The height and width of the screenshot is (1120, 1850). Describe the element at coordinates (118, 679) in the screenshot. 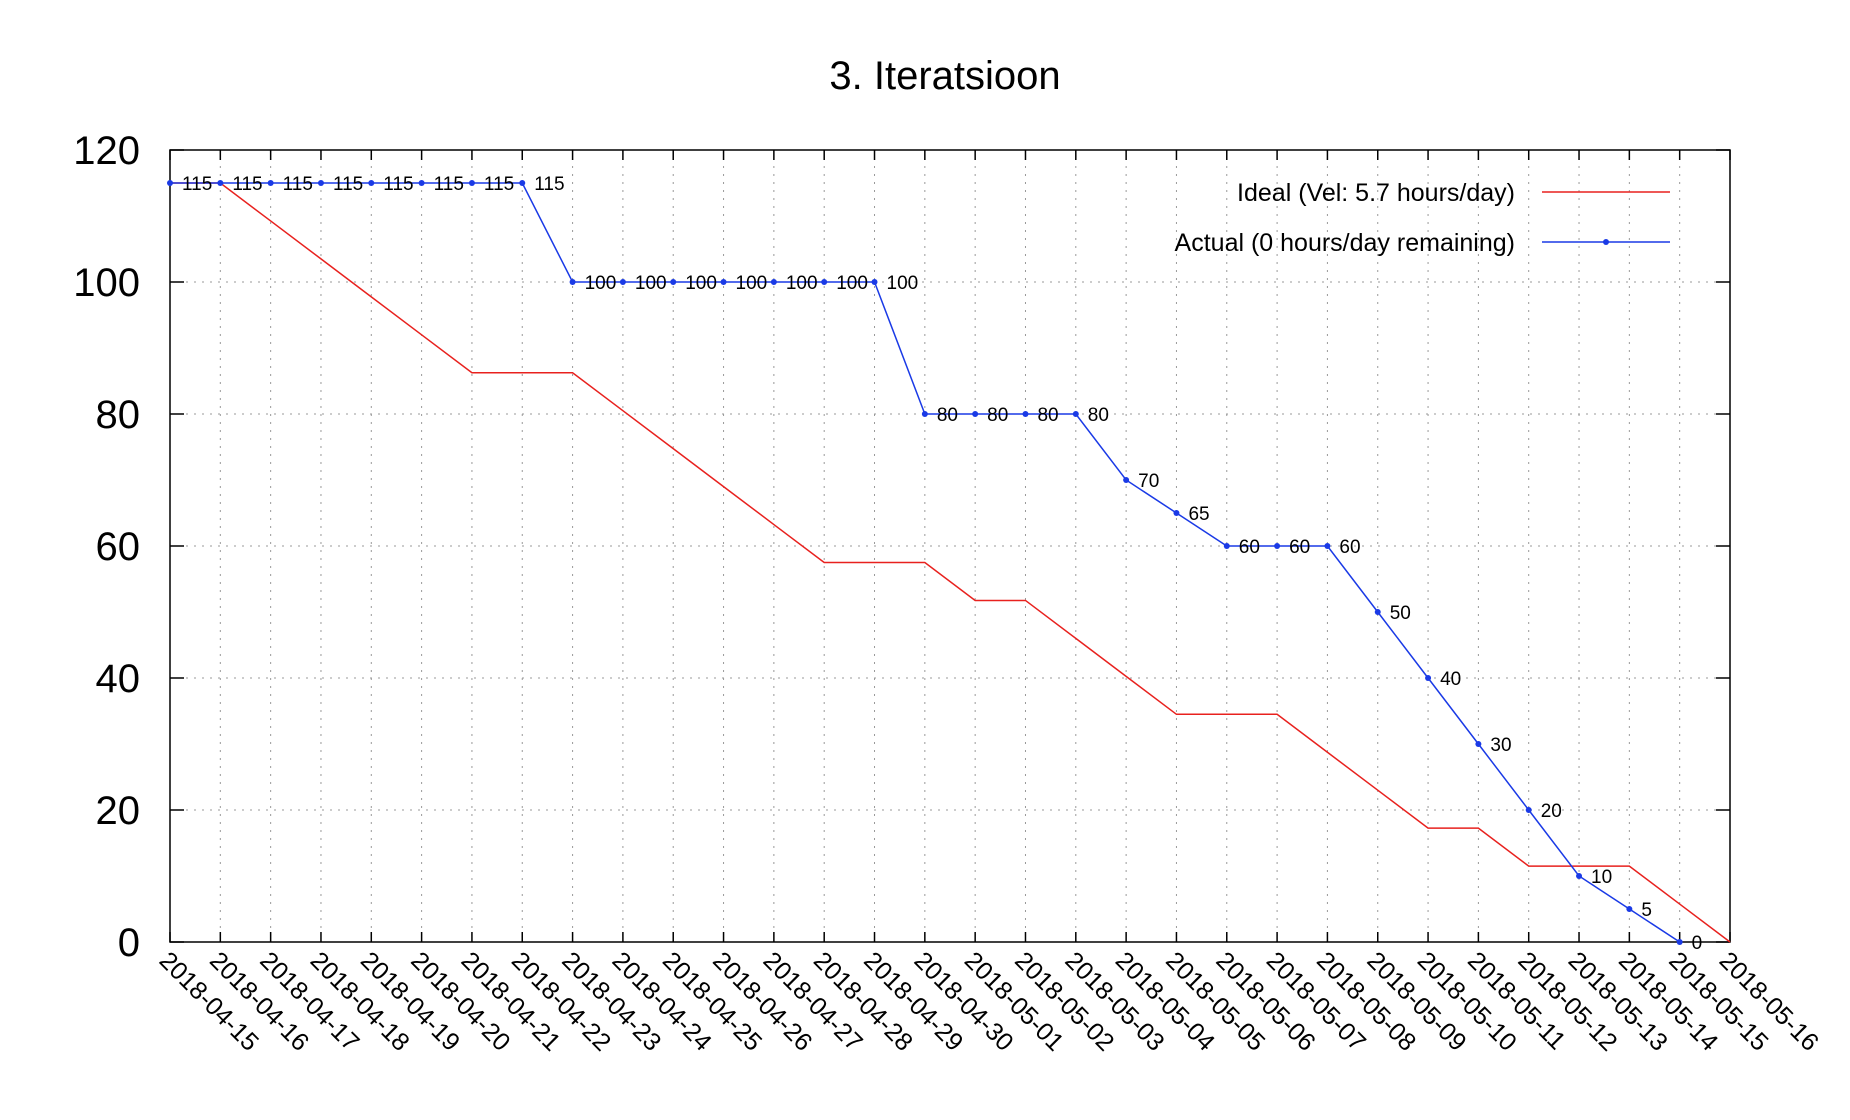

I see `y-tick-label: 40` at that location.